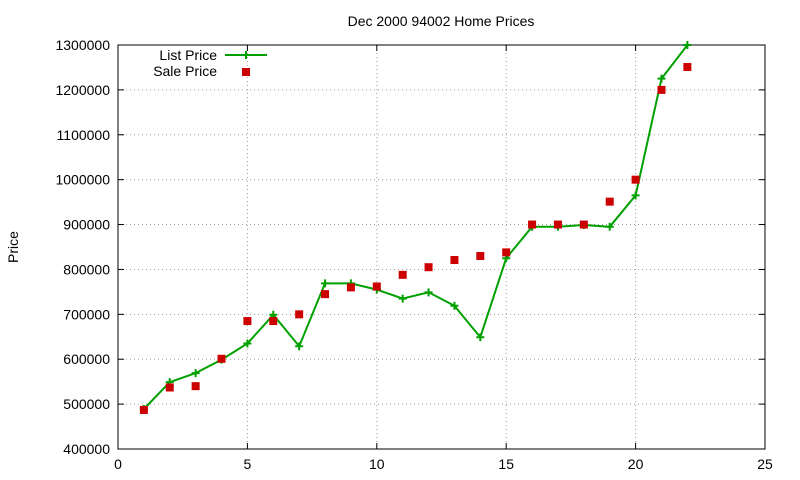  What do you see at coordinates (82, 180) in the screenshot?
I see `y-tick-label: 1000000` at bounding box center [82, 180].